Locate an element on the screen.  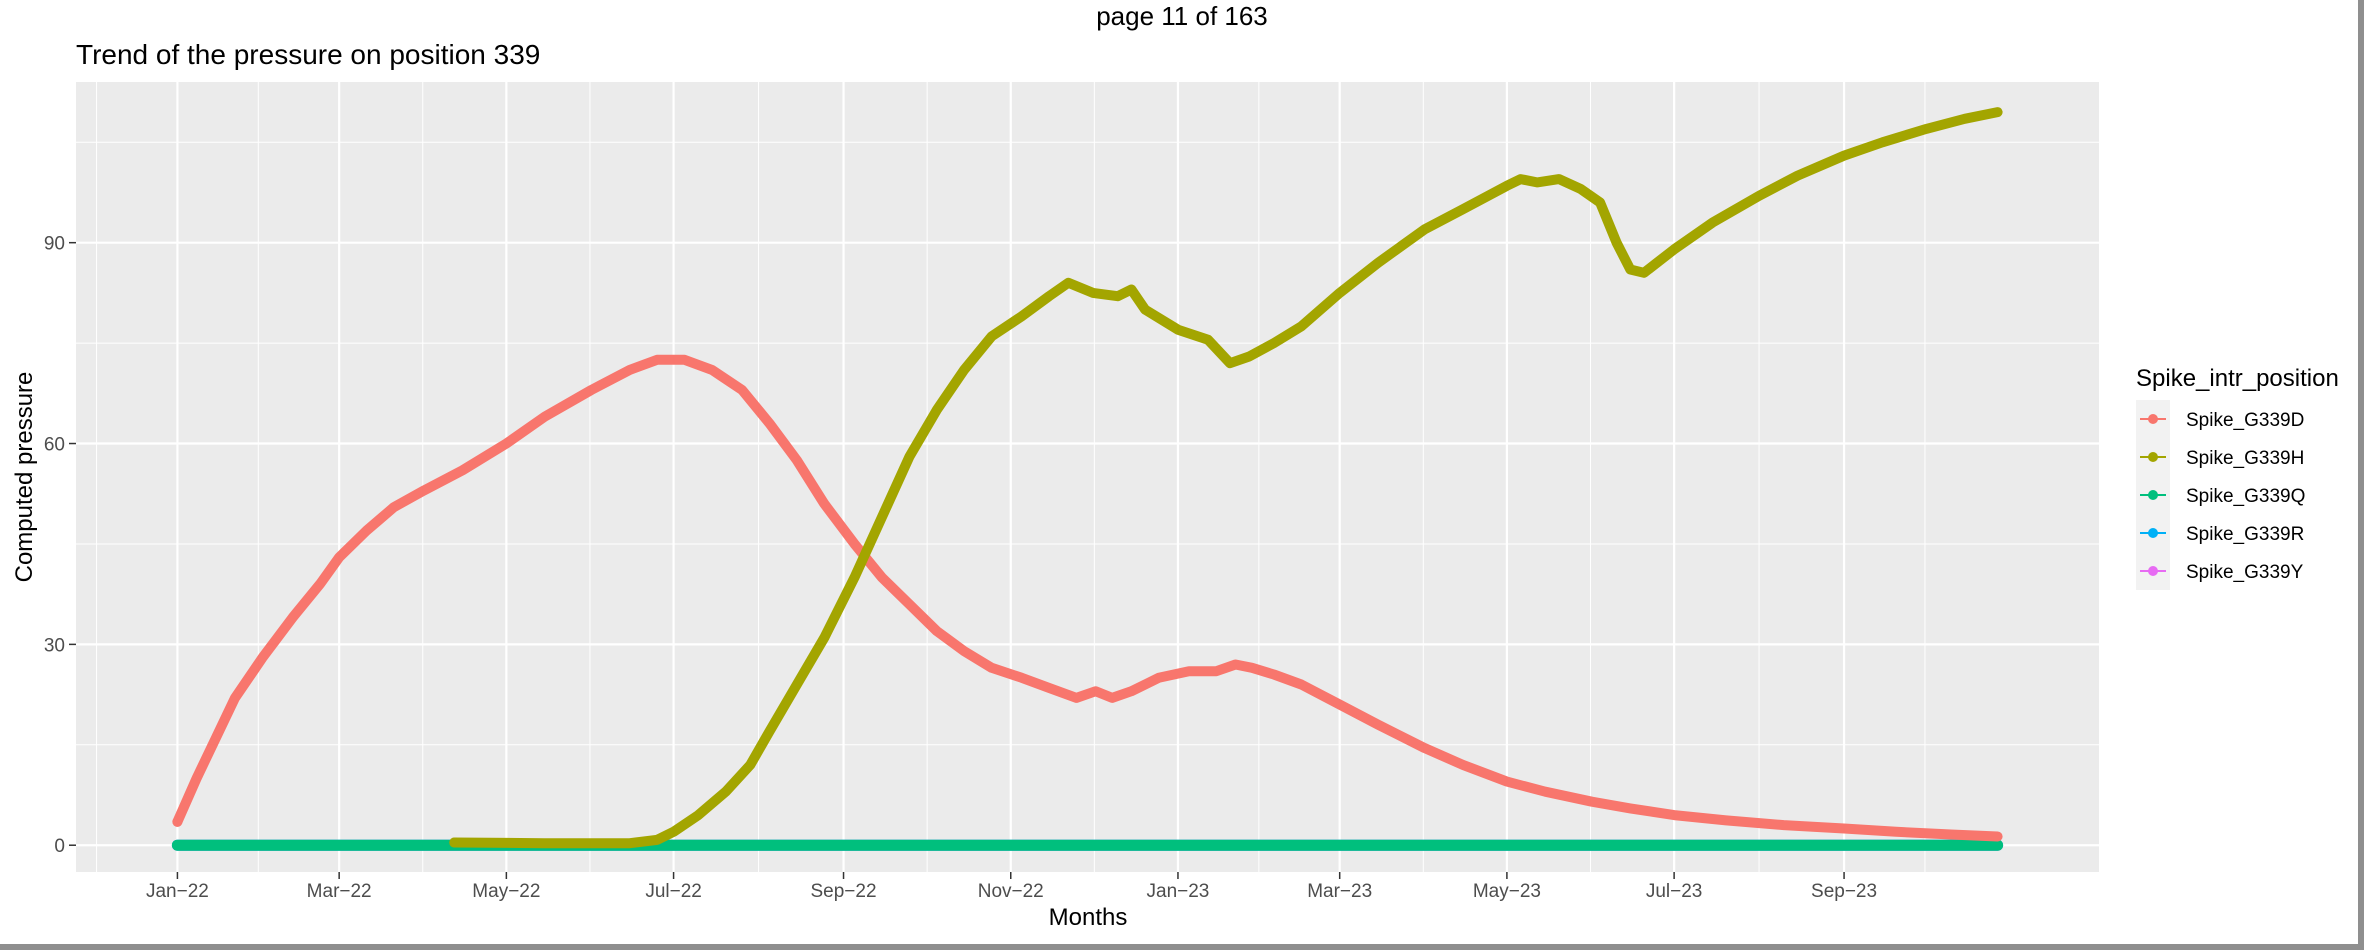
legend-label: Spike_G339D is located at coordinates (2245, 420).